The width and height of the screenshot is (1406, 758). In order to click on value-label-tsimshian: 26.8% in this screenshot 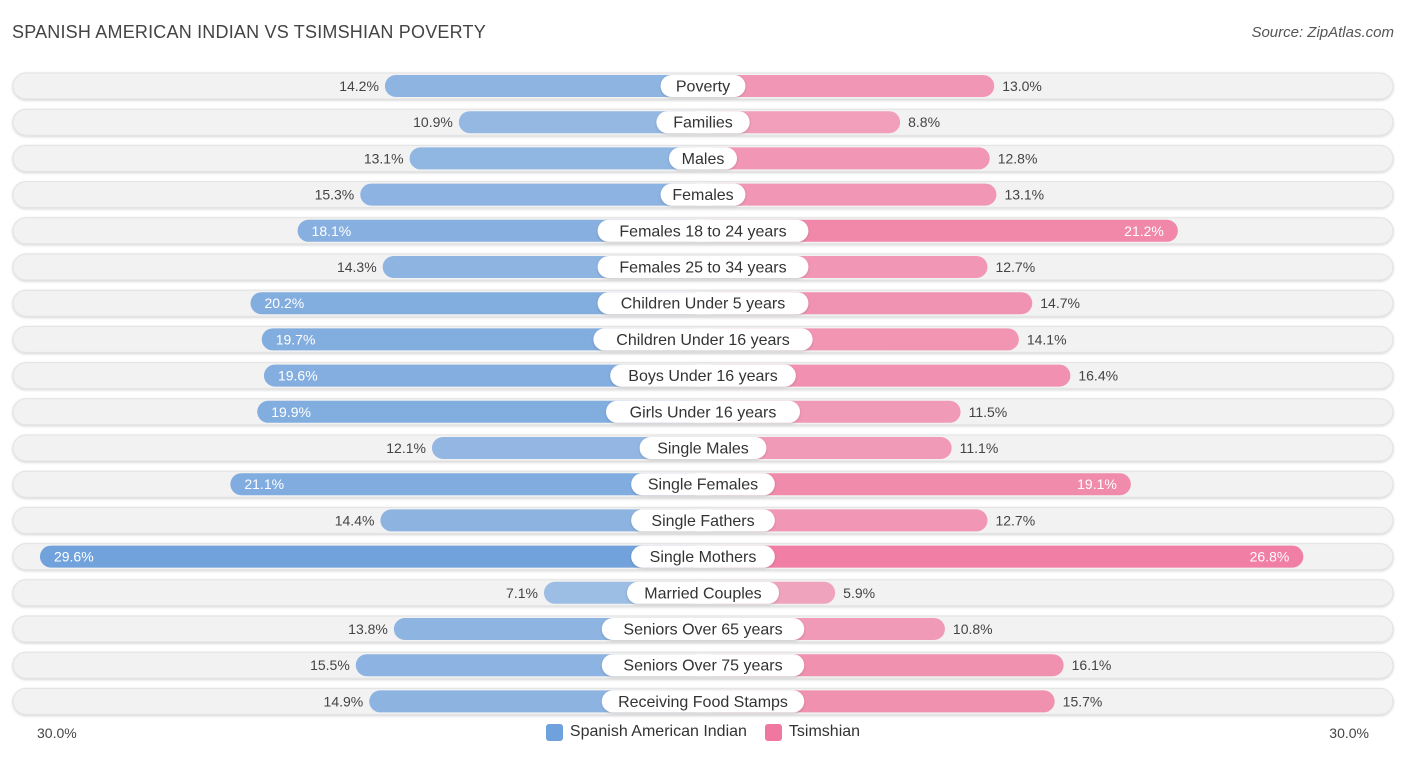, I will do `click(1270, 557)`.